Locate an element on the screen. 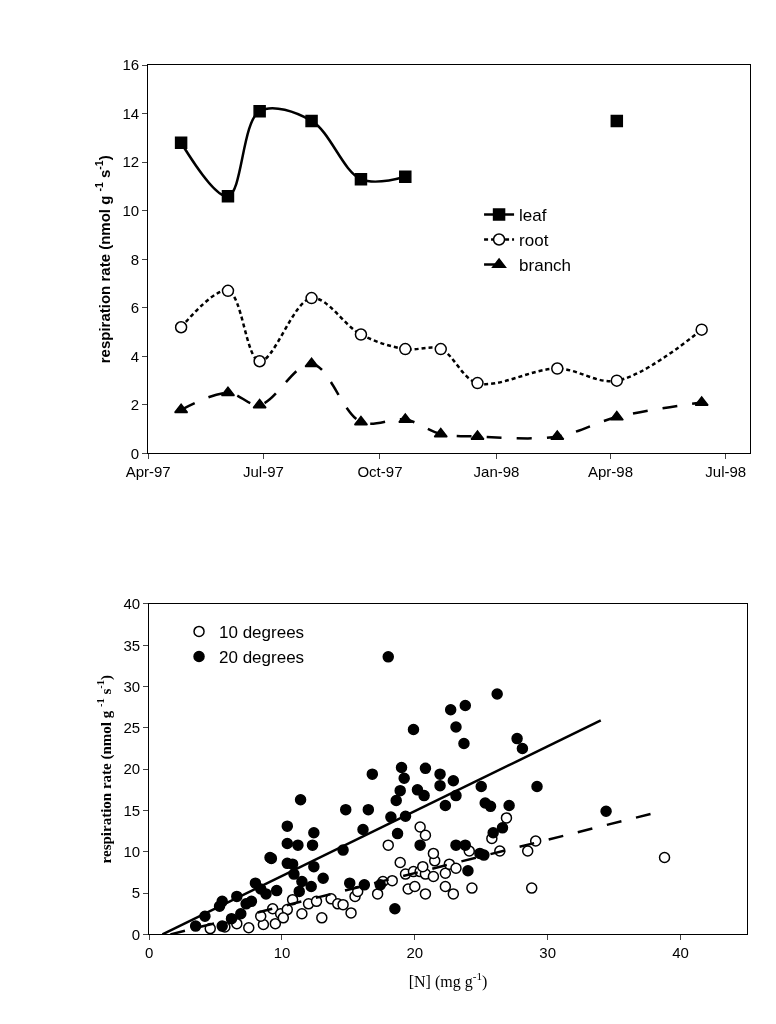 The width and height of the screenshot is (776, 1024). x-tick-label: 30 is located at coordinates (547, 953).